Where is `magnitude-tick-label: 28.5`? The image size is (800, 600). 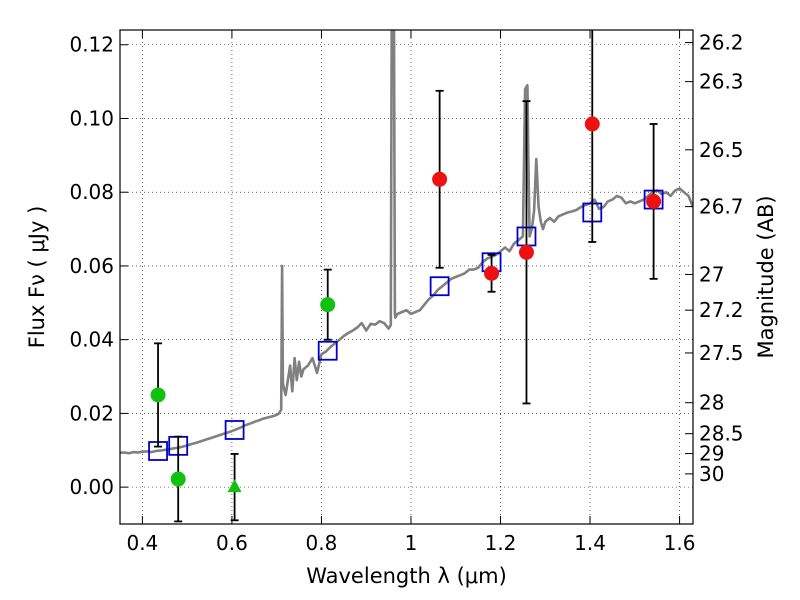
magnitude-tick-label: 28.5 is located at coordinates (721, 434).